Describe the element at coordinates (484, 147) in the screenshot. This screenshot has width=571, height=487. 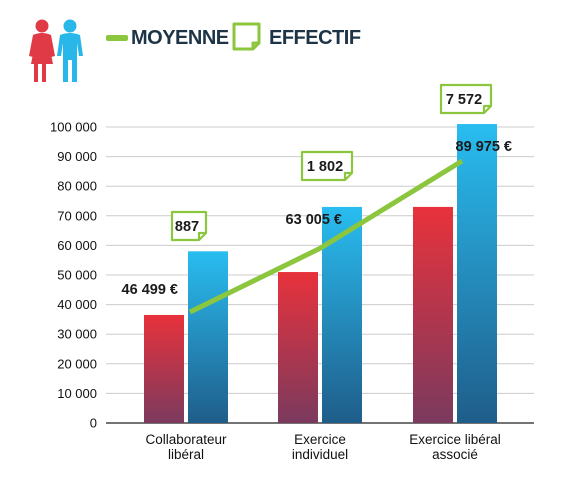
I see `moyenne-label: 89 975 €` at that location.